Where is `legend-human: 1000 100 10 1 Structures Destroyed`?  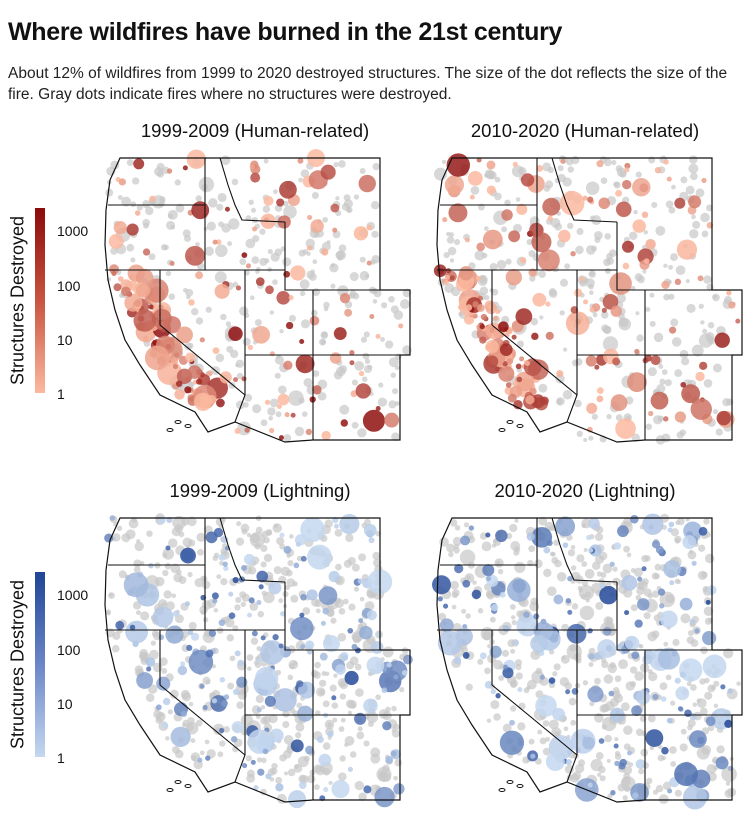 legend-human: 1000 100 10 1 Structures Destroyed is located at coordinates (50, 308).